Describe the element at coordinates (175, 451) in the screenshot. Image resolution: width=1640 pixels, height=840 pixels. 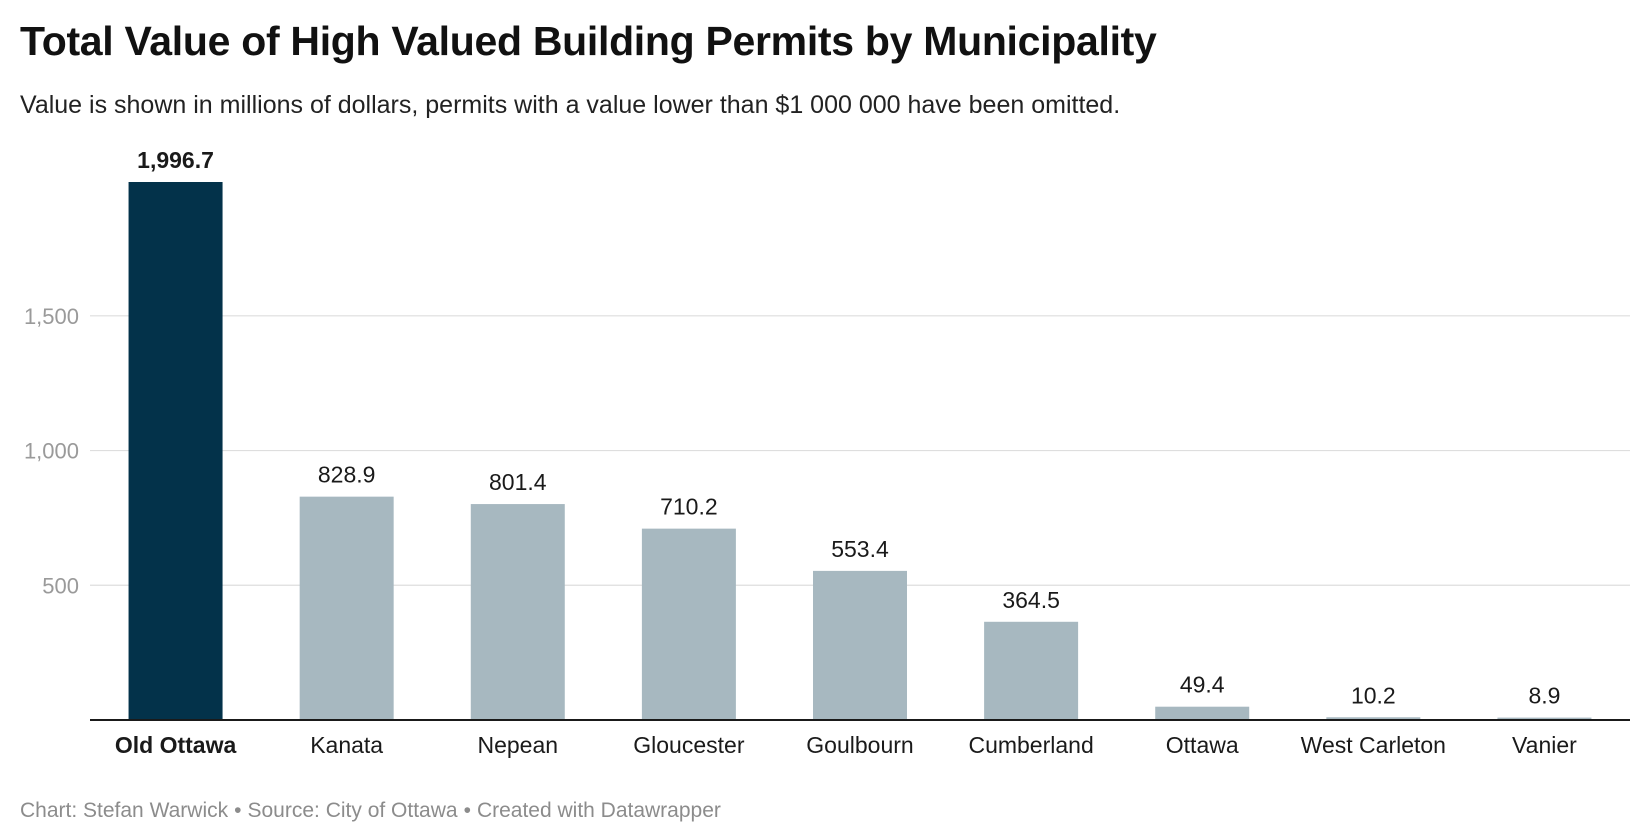
I see `bar-old-ottawa` at that location.